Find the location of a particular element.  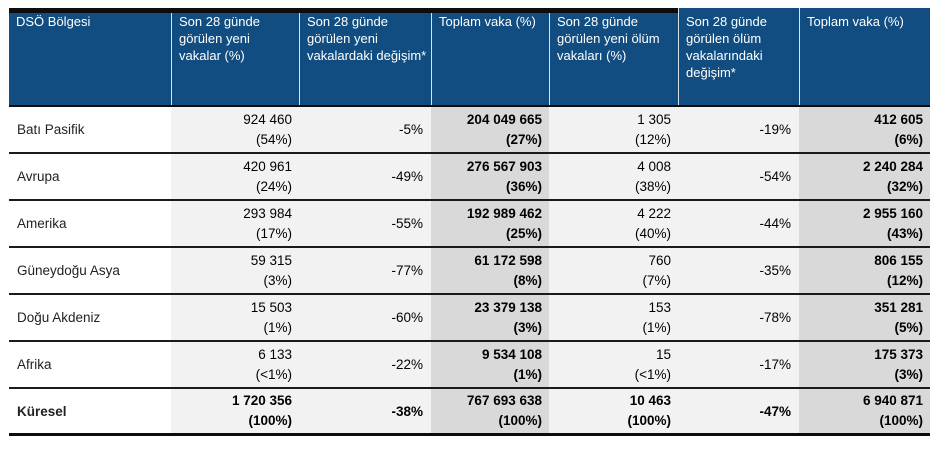

cell-line: -38% is located at coordinates (407, 411).